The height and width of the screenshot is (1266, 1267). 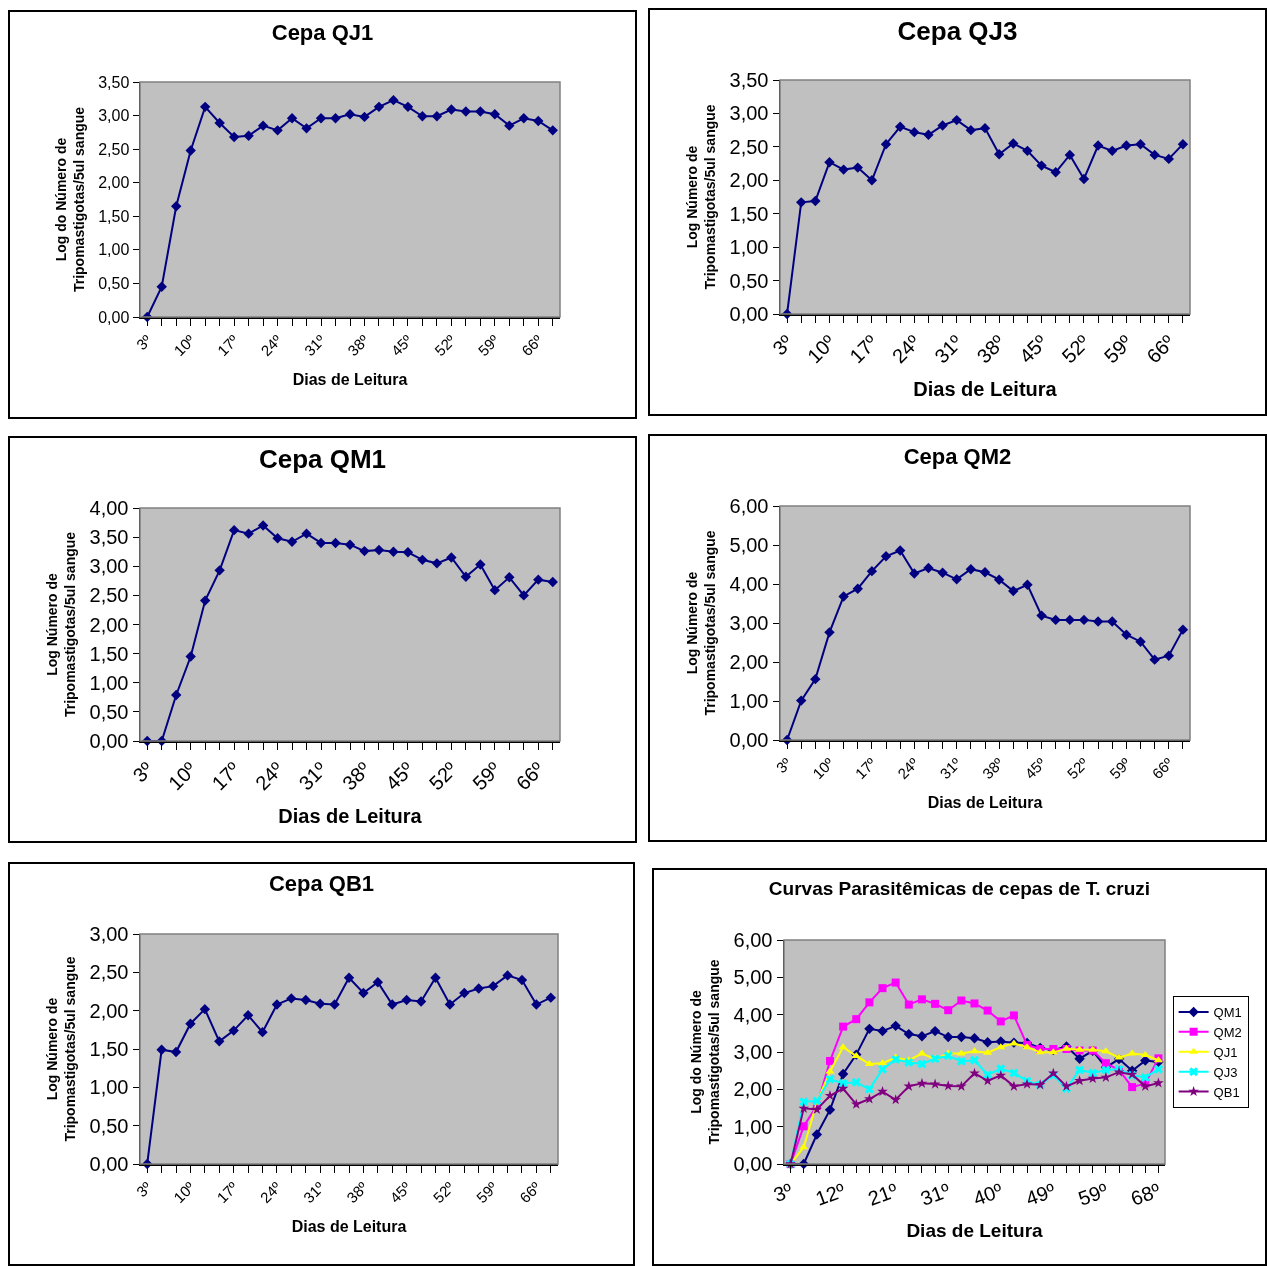 I want to click on chart-title: Cepa QJ1, so click(x=322, y=32).